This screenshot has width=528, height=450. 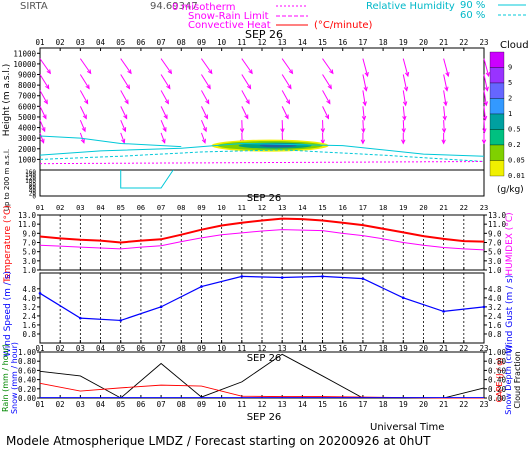 I want to click on wind-hour-label: 13, so click(x=282, y=348).